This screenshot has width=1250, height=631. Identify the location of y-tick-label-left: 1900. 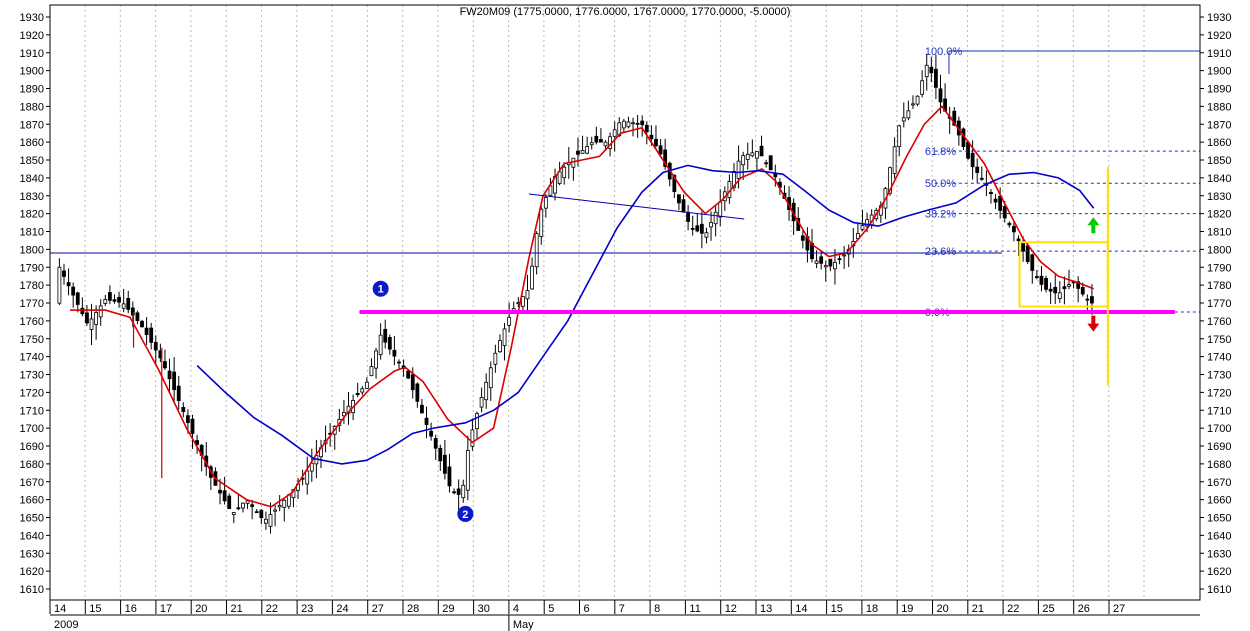
(32, 72).